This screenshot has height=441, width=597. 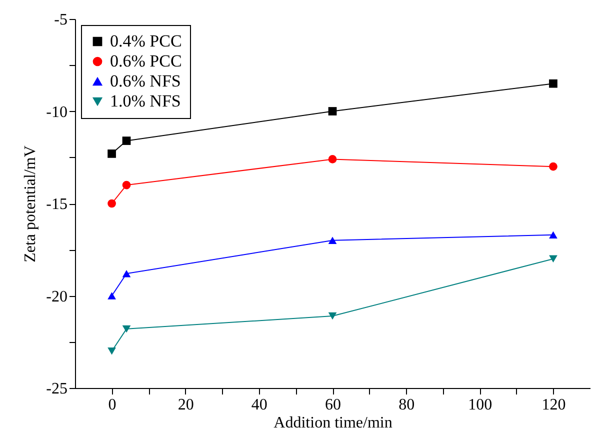 I want to click on y-tick-label: -15, so click(x=57, y=204).